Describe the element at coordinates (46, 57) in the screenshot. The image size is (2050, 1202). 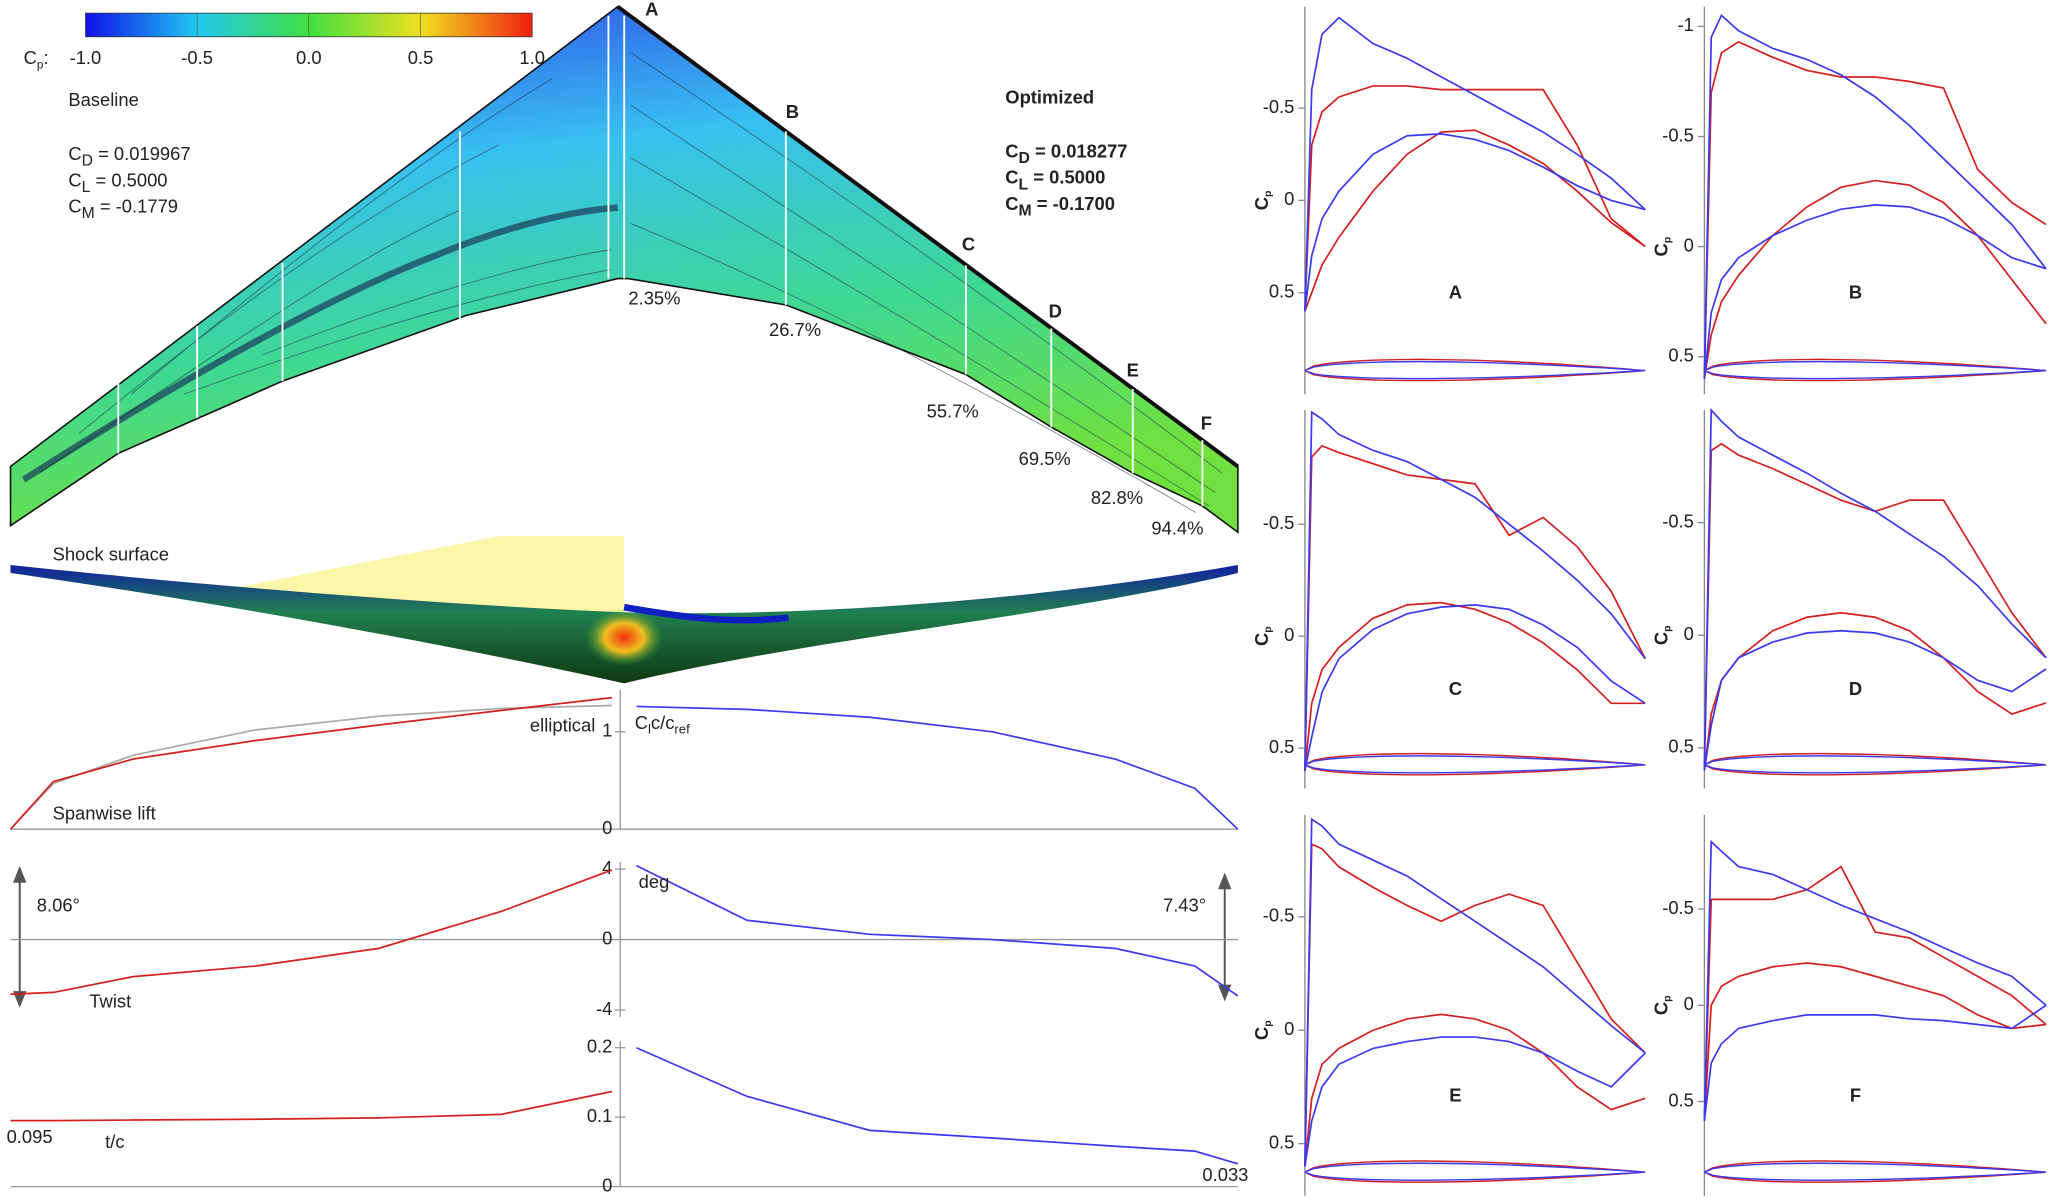
I see `colorbar-suffix: :` at that location.